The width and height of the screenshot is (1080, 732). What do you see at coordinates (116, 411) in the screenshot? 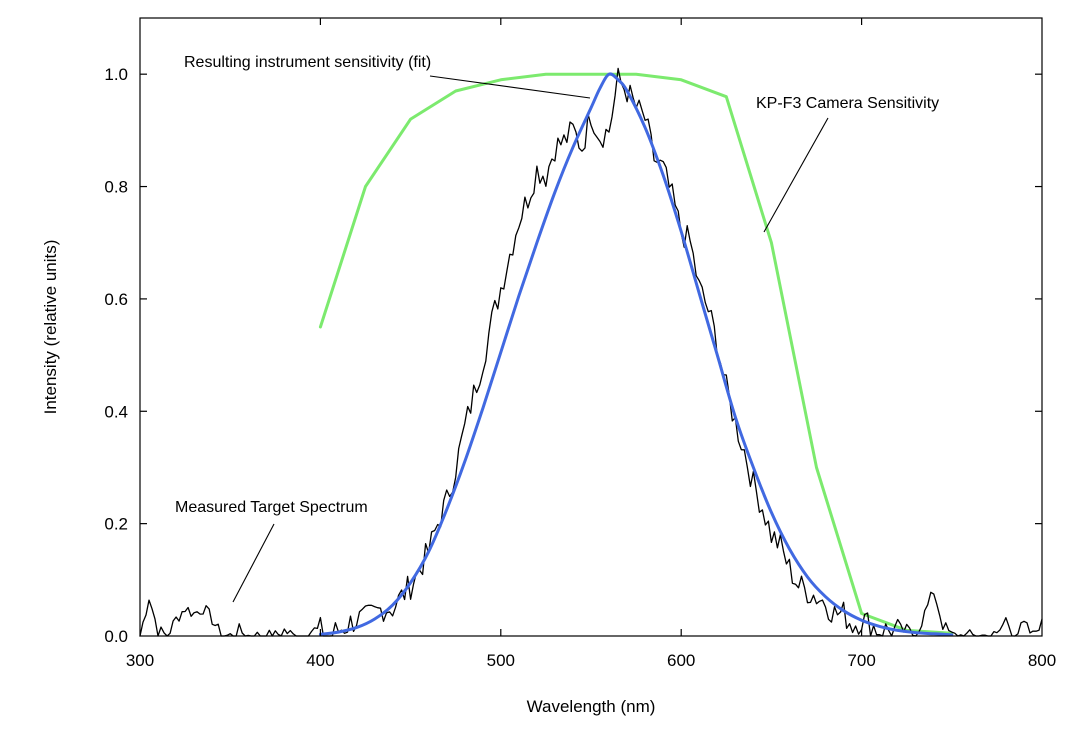
I see `y-tick-label: 0.4` at bounding box center [116, 411].